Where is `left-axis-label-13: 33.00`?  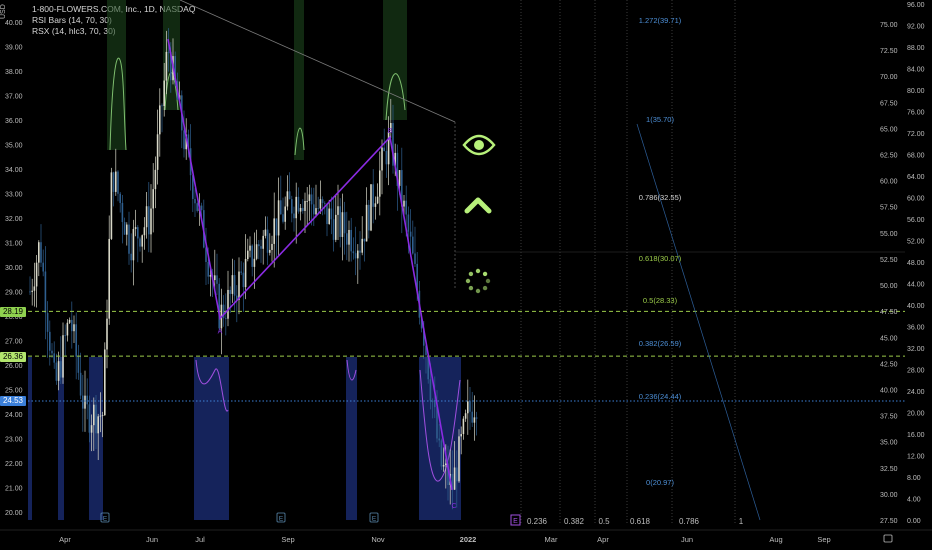
left-axis-label-13: 33.00 is located at coordinates (14, 195).